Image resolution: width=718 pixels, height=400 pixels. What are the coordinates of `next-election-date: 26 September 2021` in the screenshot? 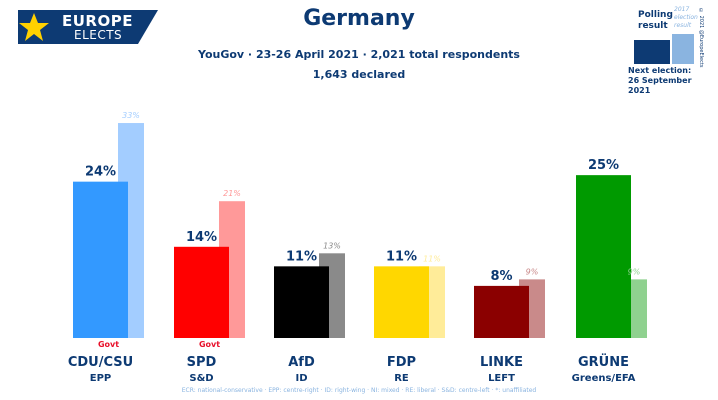 It's located at (660, 85).